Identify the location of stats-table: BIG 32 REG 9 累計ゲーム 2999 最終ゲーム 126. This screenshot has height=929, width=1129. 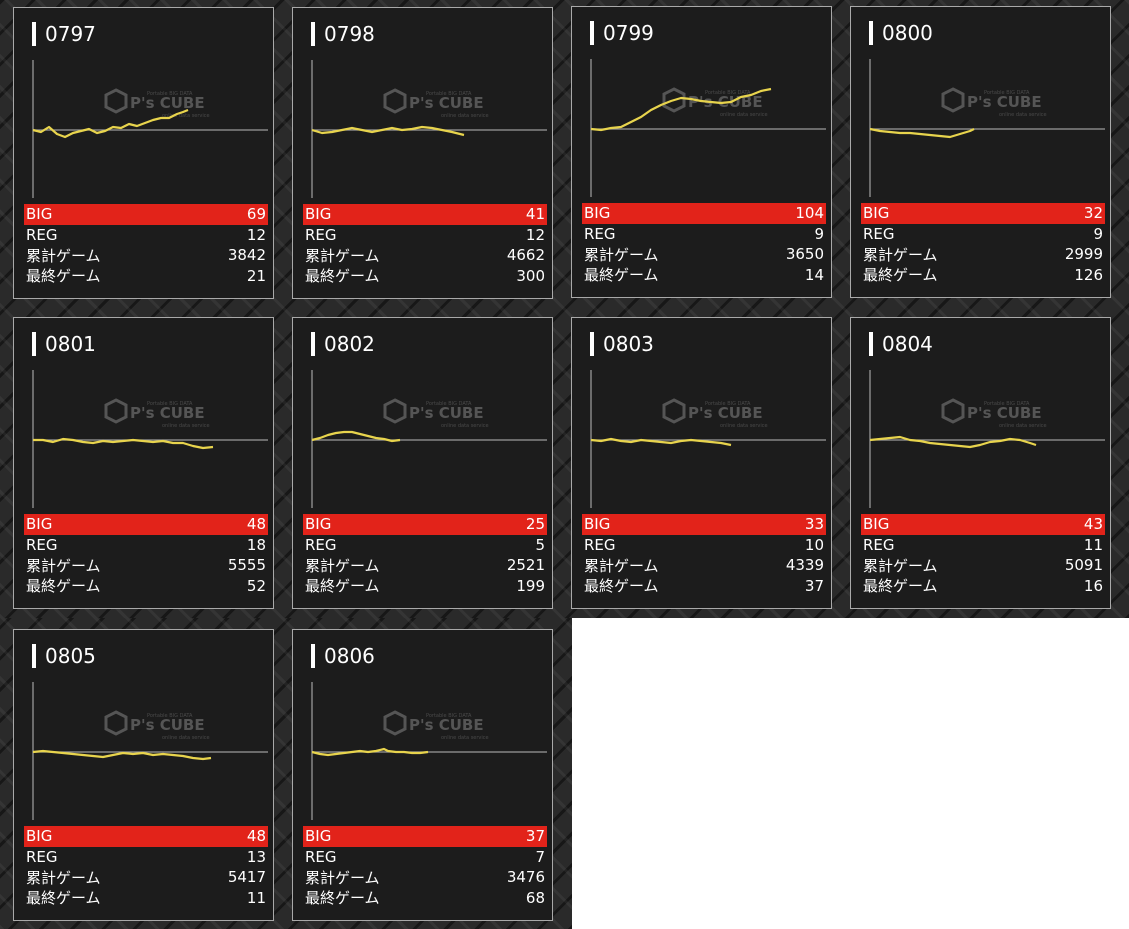
(983, 244).